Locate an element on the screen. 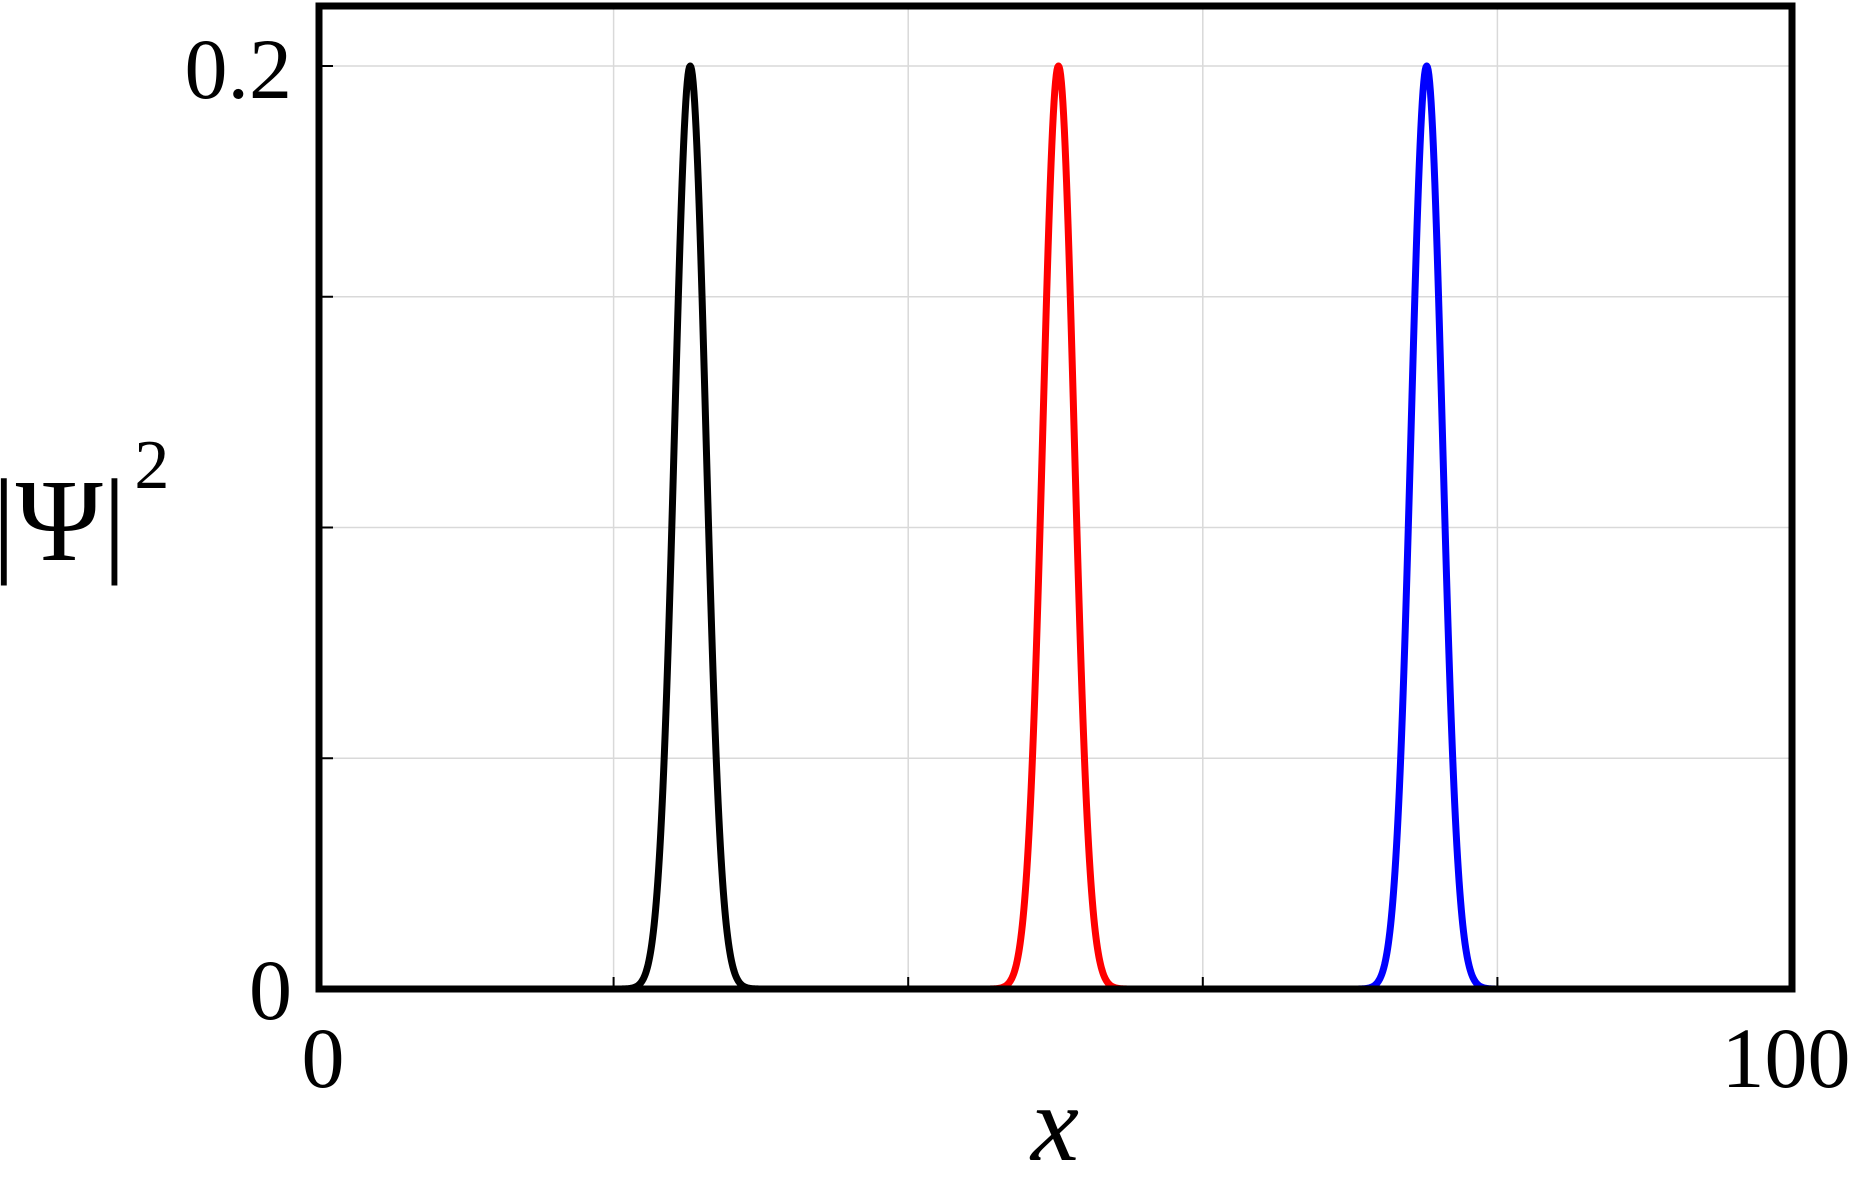 The width and height of the screenshot is (1851, 1177). x-axis-title: x is located at coordinates (1054, 1121).